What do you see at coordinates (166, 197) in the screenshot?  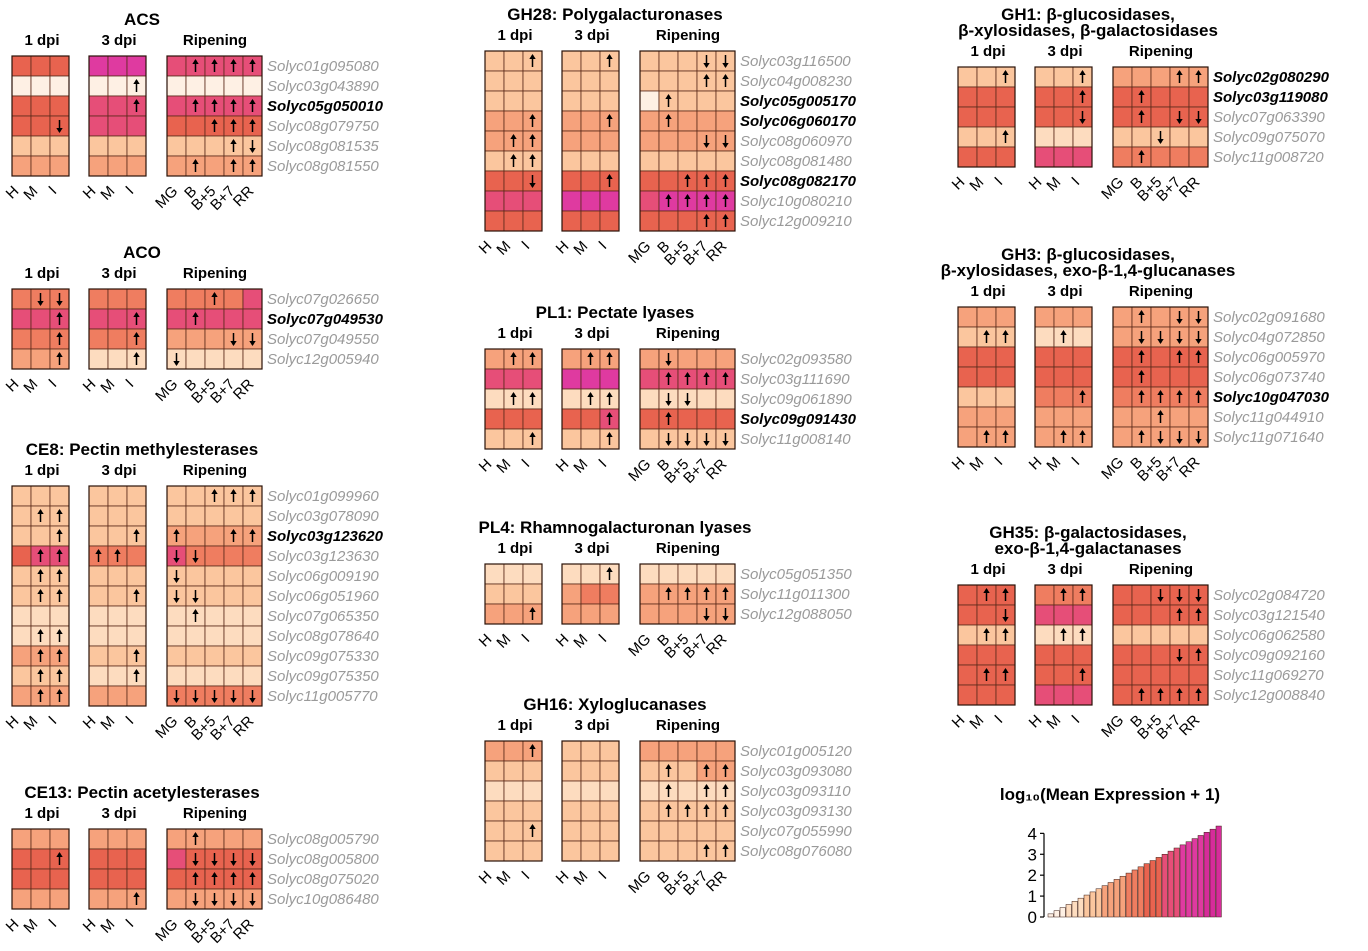 I see `tick-label: MG` at bounding box center [166, 197].